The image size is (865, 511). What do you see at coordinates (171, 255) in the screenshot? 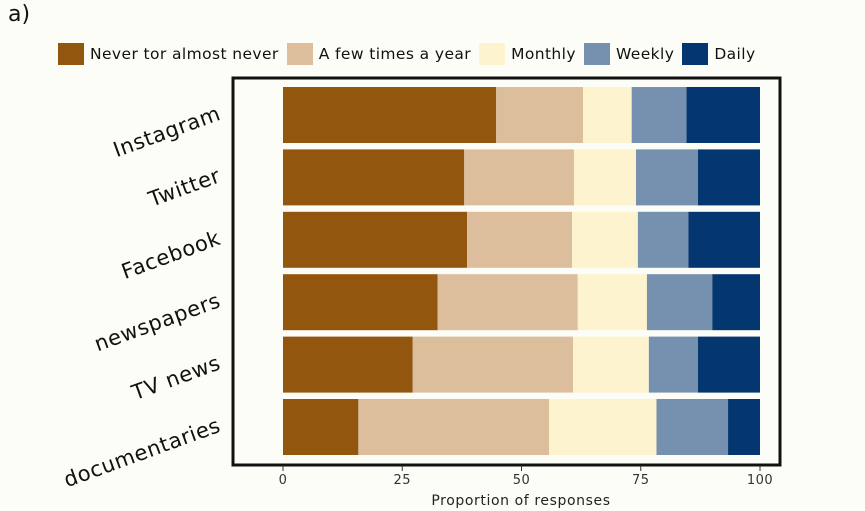
I see `category-label: Facebook` at bounding box center [171, 255].